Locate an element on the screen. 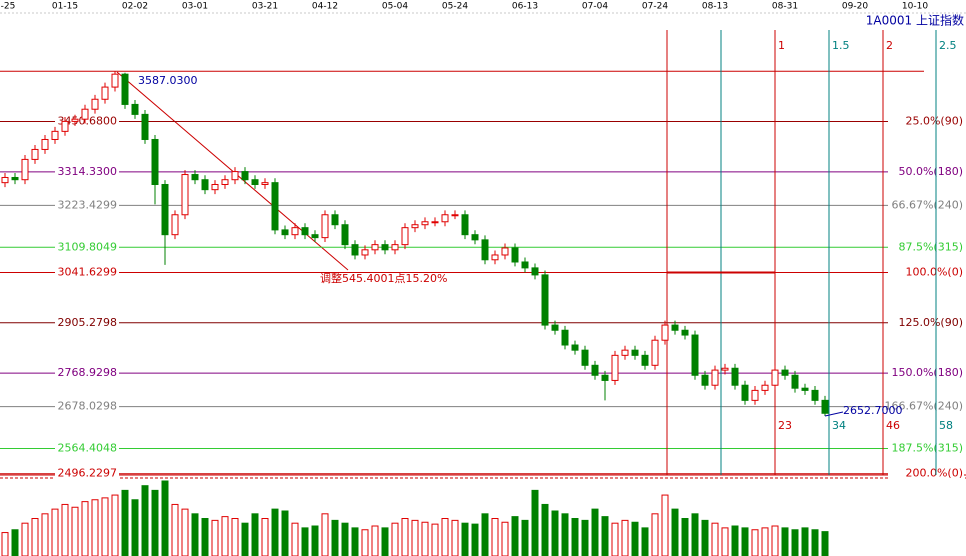 The width and height of the screenshot is (966, 556). time-label: 2.5 is located at coordinates (948, 45).